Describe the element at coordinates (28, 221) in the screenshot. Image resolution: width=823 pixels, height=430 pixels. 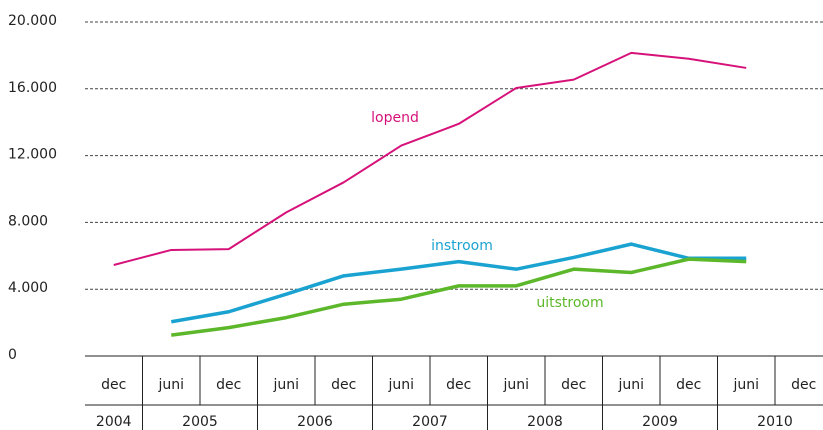
I see `y-tick-label: 8.000` at that location.